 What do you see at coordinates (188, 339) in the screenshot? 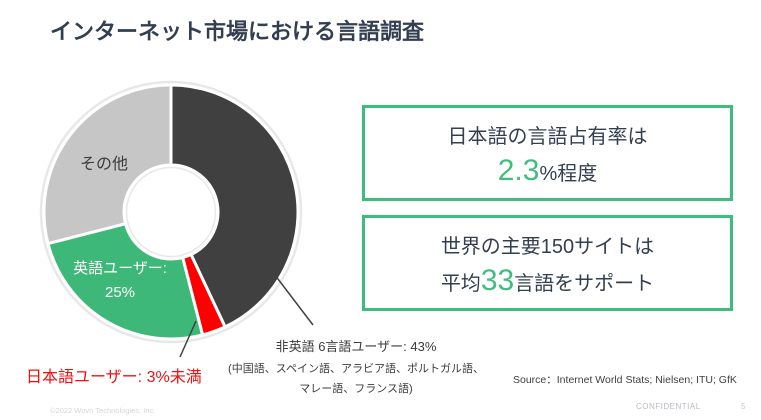
I see `leader-line-japanese` at bounding box center [188, 339].